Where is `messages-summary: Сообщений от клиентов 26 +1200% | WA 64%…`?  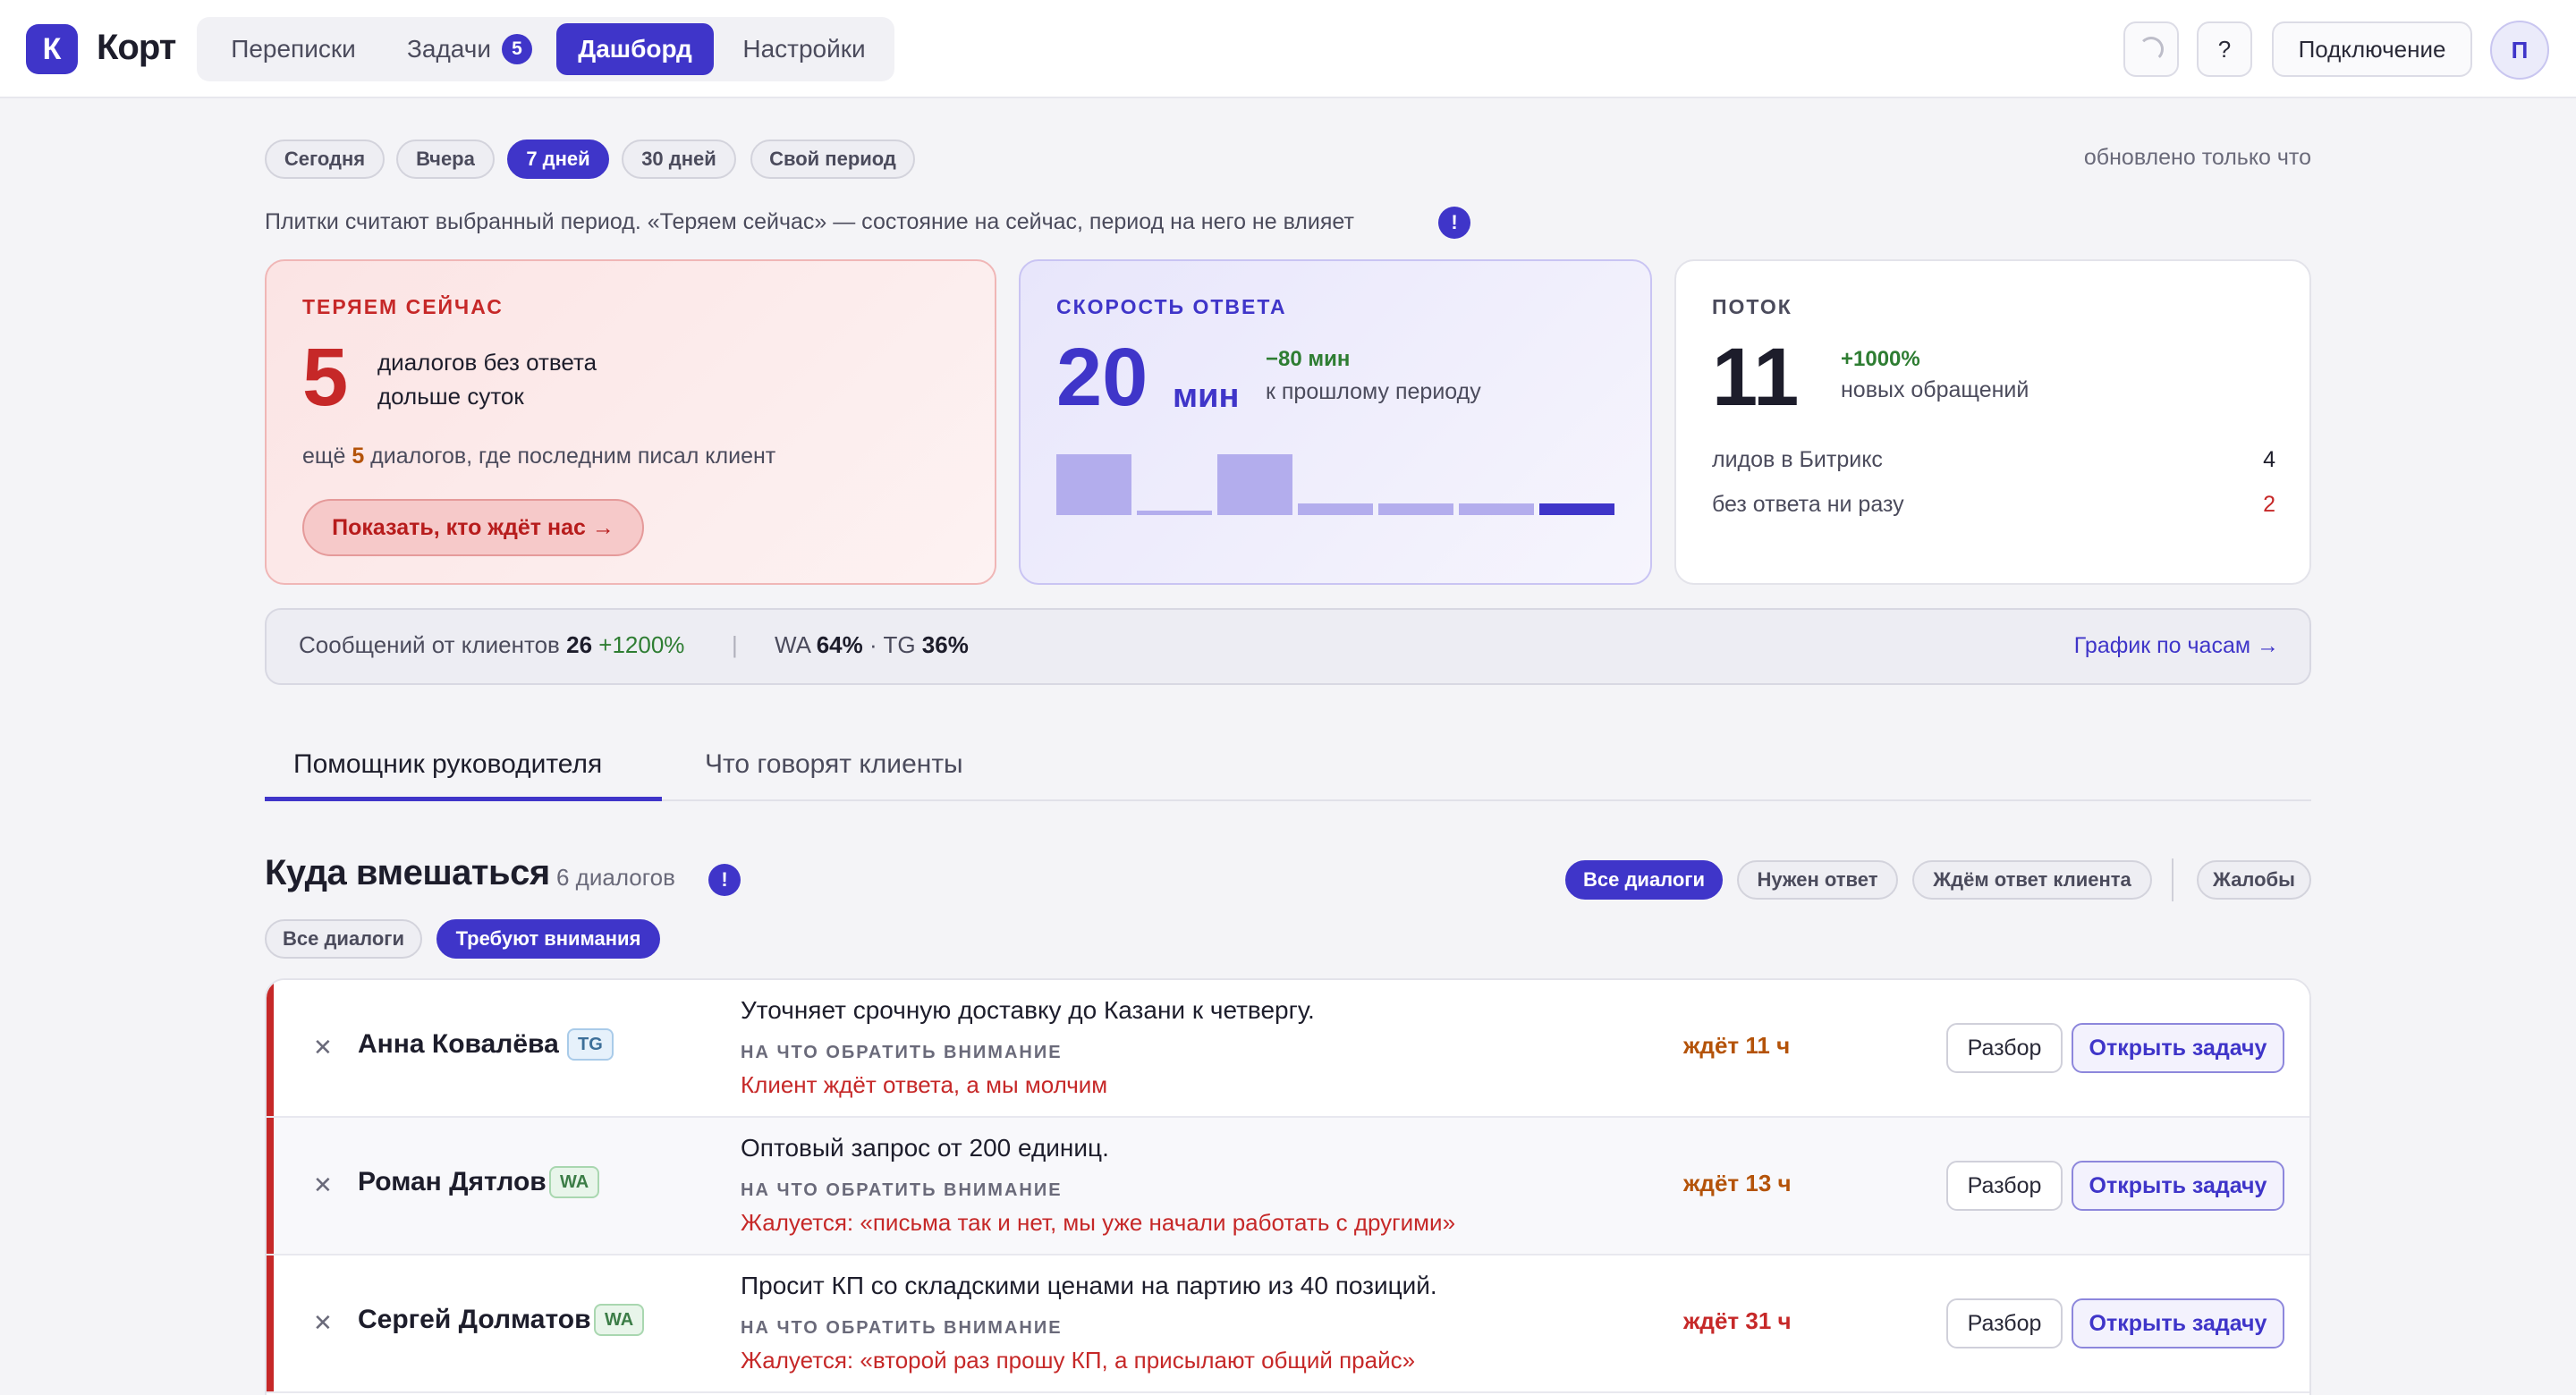 messages-summary: Сообщений от клиентов 26 +1200% | WA 64%… is located at coordinates (1288, 646).